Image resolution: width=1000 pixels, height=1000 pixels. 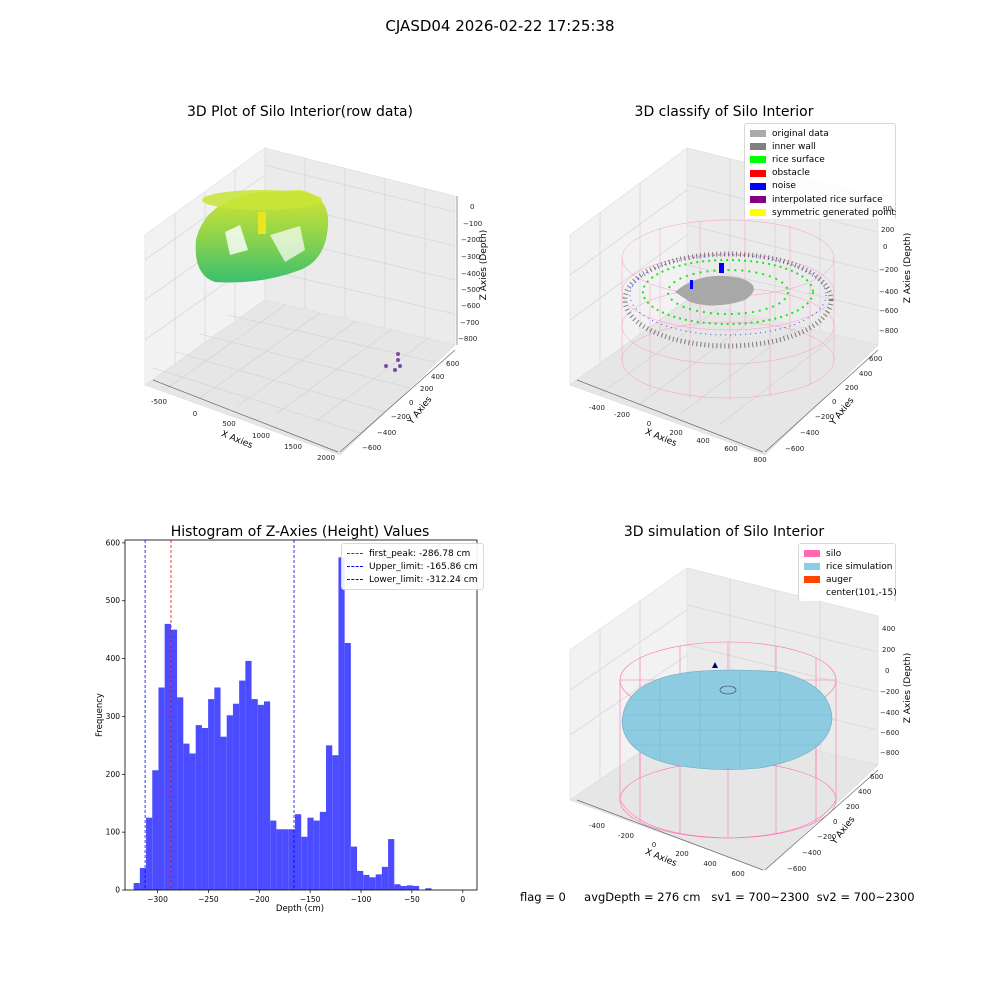 I want to click on legend-line-upper-limit, so click(x=355, y=567).